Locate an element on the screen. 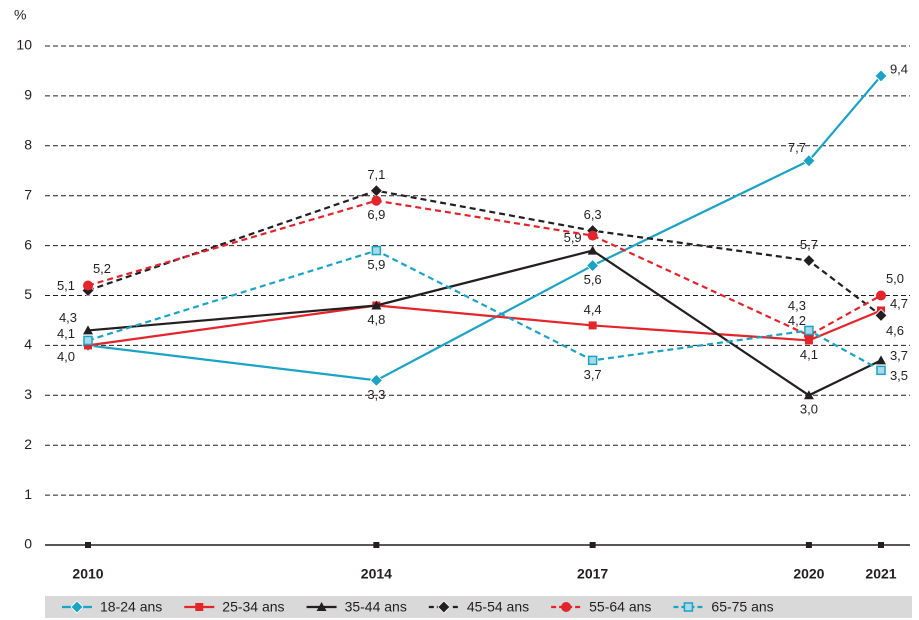 The height and width of the screenshot is (620, 919). y-tick-label: 8 is located at coordinates (28, 145).